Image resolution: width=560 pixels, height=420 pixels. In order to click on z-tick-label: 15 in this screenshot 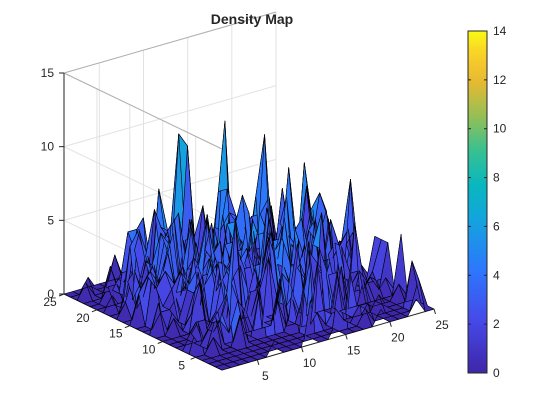, I will do `click(48, 73)`.